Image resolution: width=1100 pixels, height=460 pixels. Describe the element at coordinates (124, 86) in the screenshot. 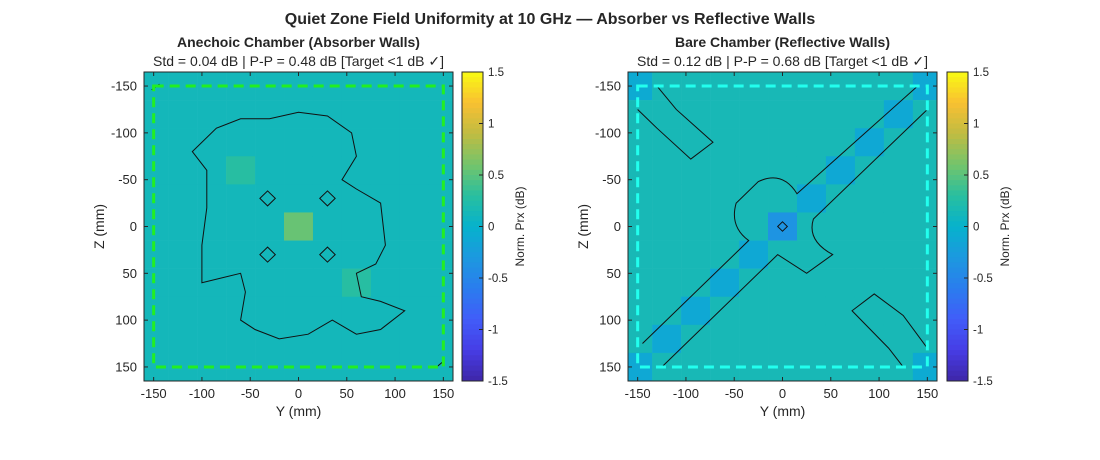

I see `y-tick-label: -150` at that location.